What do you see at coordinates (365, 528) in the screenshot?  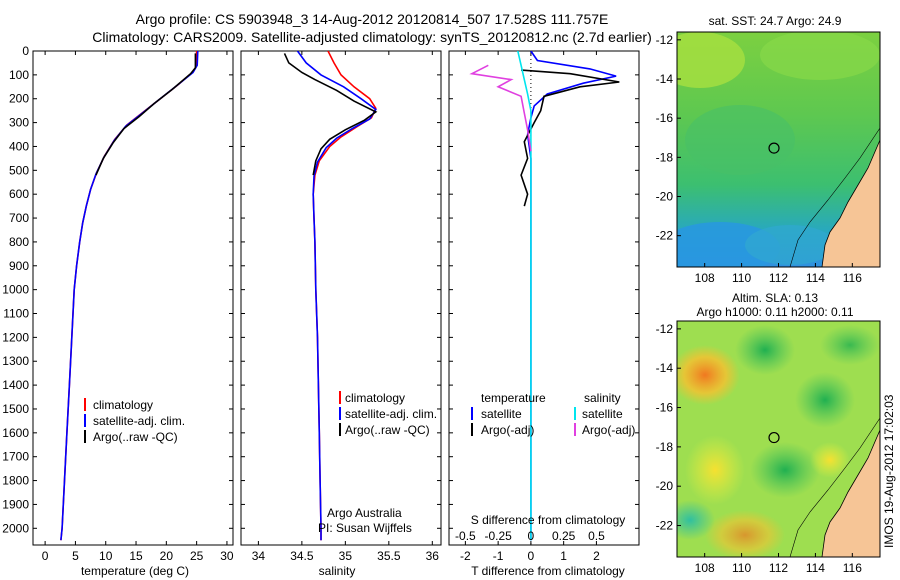 I see `annotation-pi: PI: Susan Wijffels` at bounding box center [365, 528].